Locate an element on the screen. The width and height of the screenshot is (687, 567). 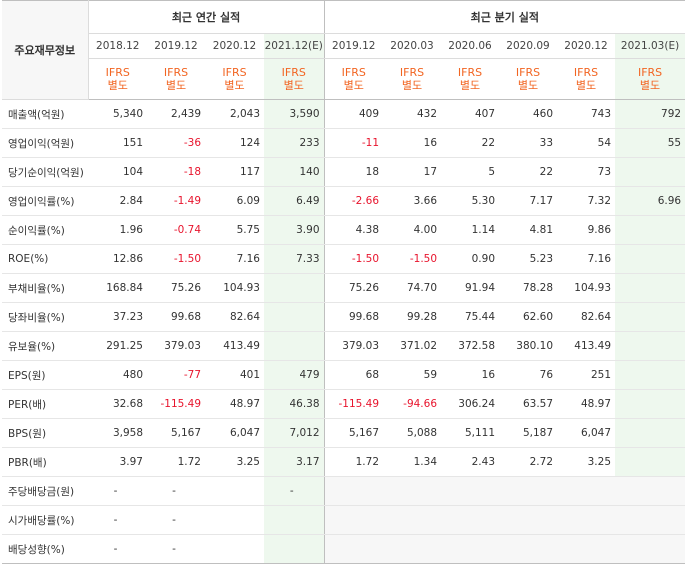
table-cell: 251 is located at coordinates (586, 375).